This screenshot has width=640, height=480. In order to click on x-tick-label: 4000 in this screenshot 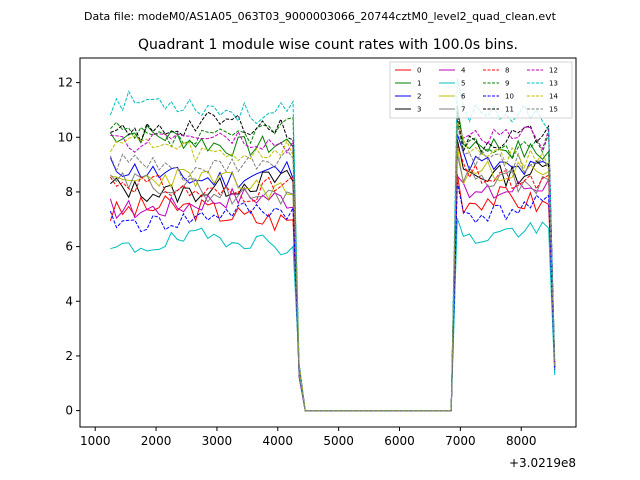, I will do `click(278, 441)`.